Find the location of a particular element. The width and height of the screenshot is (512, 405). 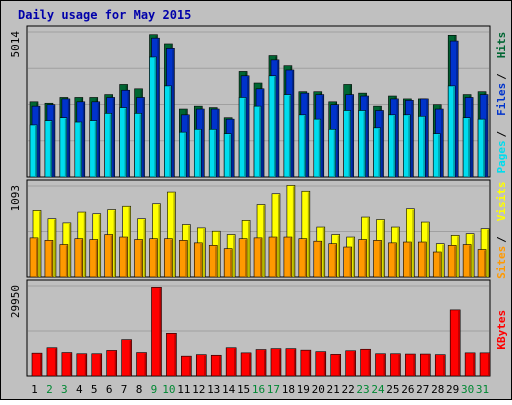

x-tick-label-day-14: 14 is located at coordinates (229, 389).